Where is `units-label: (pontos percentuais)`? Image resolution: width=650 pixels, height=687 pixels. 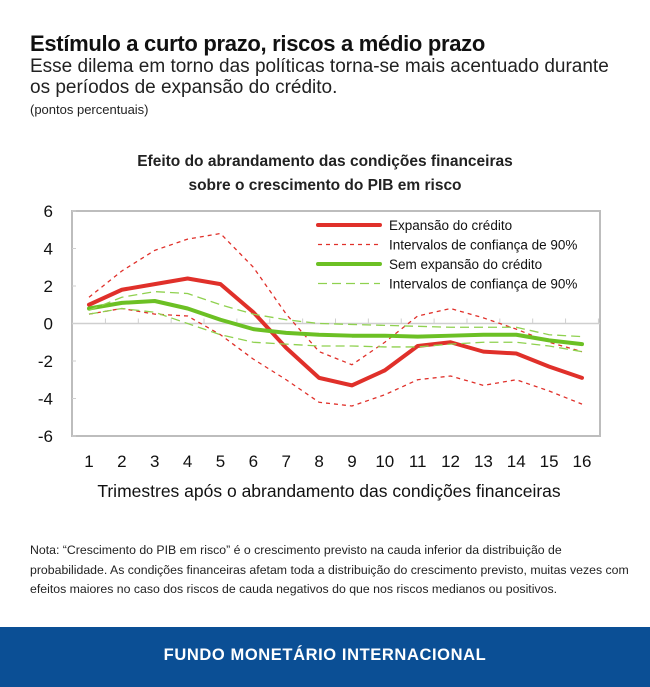 units-label: (pontos percentuais) is located at coordinates (89, 109).